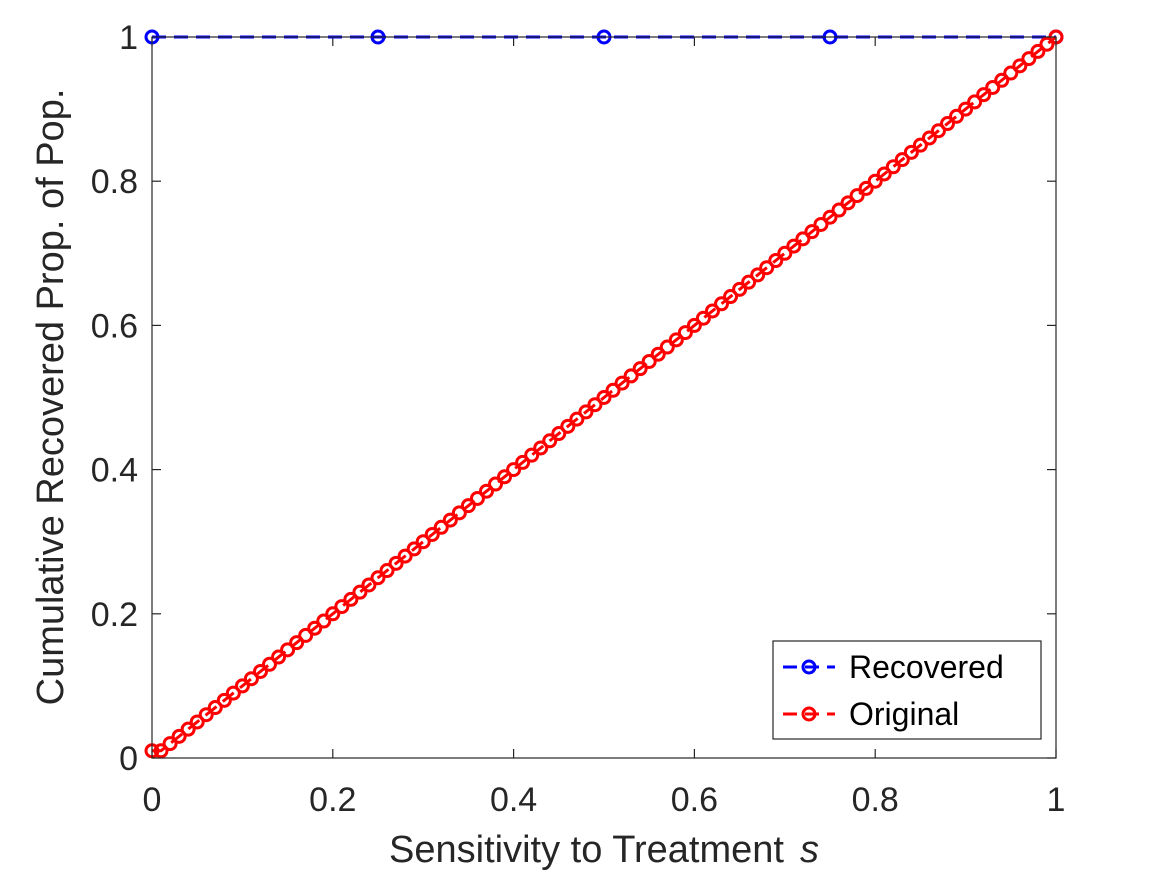  What do you see at coordinates (152, 800) in the screenshot?
I see `x-tick-label: 0` at bounding box center [152, 800].